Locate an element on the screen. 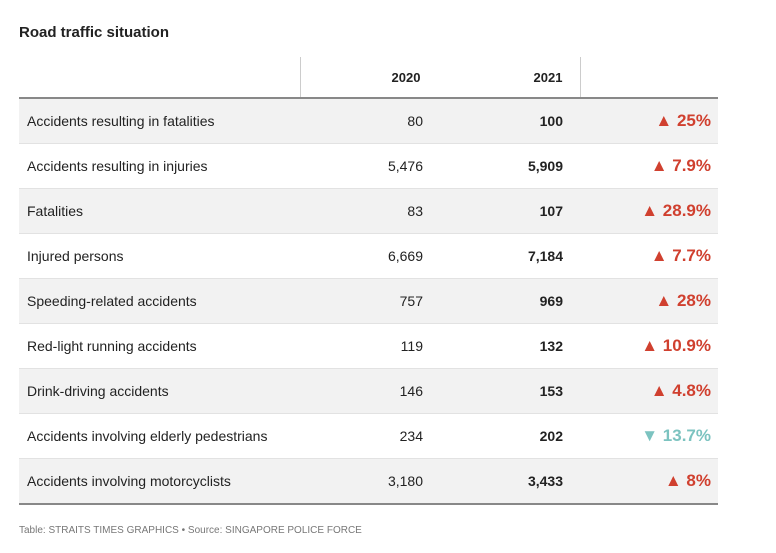 This screenshot has height=553, width=776. change: ▲ 8% is located at coordinates (687, 480).